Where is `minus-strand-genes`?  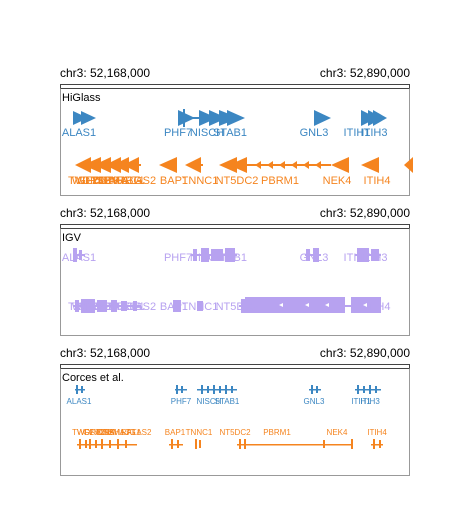
minus-strand-genes is located at coordinates (230, 444).